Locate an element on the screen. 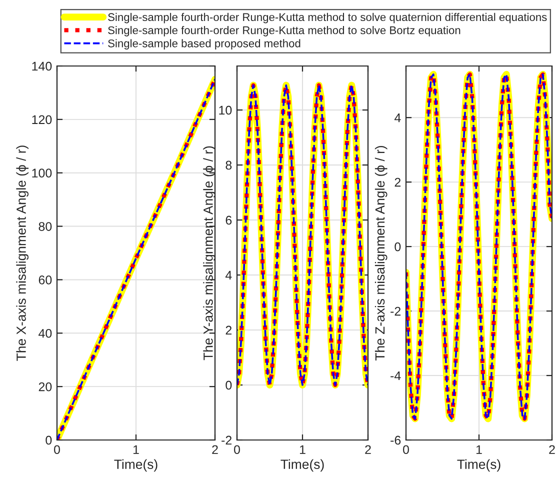 The height and width of the screenshot is (481, 560). y-axis-title: The Y-axis misalignment Angle (ϕ / r) is located at coordinates (209, 253).